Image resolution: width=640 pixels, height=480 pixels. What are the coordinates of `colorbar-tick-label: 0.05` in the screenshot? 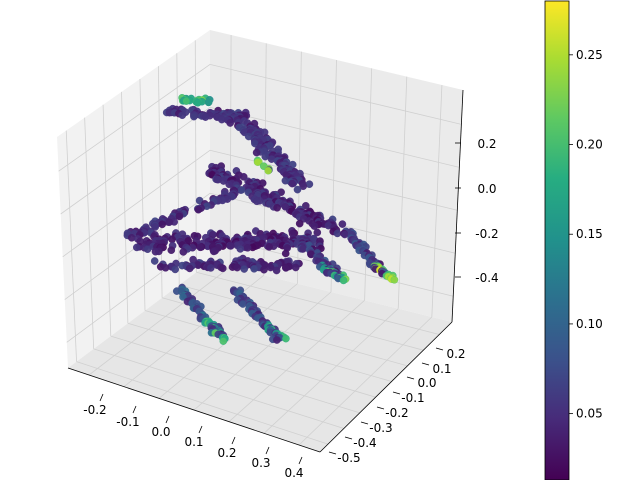 It's located at (589, 414).